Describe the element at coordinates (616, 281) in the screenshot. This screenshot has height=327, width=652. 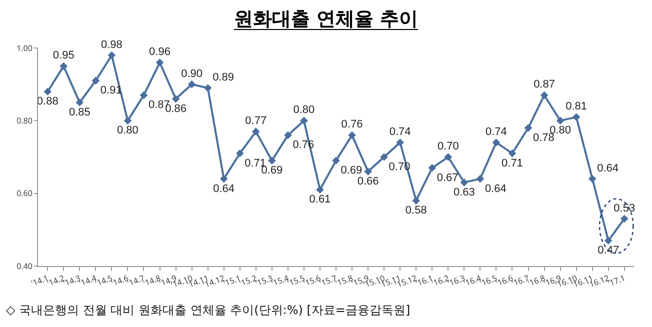
I see `x-tick-label: '17.1` at that location.